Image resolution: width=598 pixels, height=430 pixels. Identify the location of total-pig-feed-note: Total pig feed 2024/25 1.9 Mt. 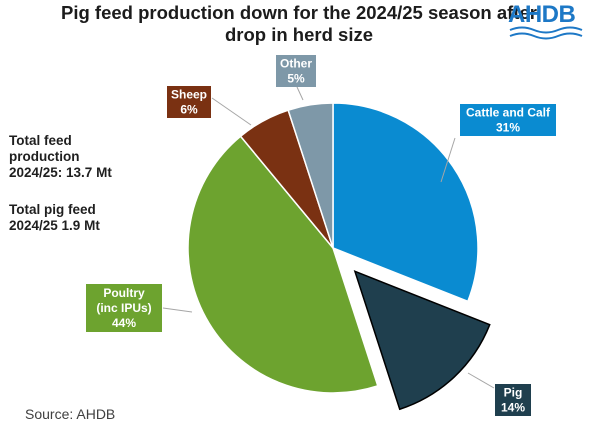
(54, 218).